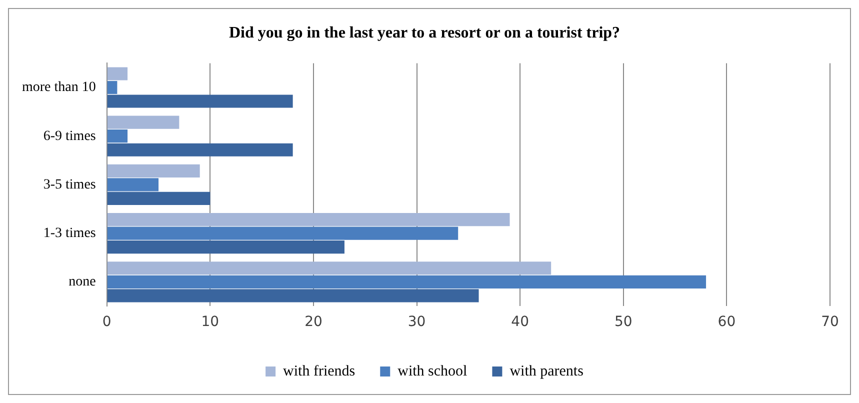 The height and width of the screenshot is (403, 859). Describe the element at coordinates (107, 322) in the screenshot. I see `x-tick-label: 0` at that location.